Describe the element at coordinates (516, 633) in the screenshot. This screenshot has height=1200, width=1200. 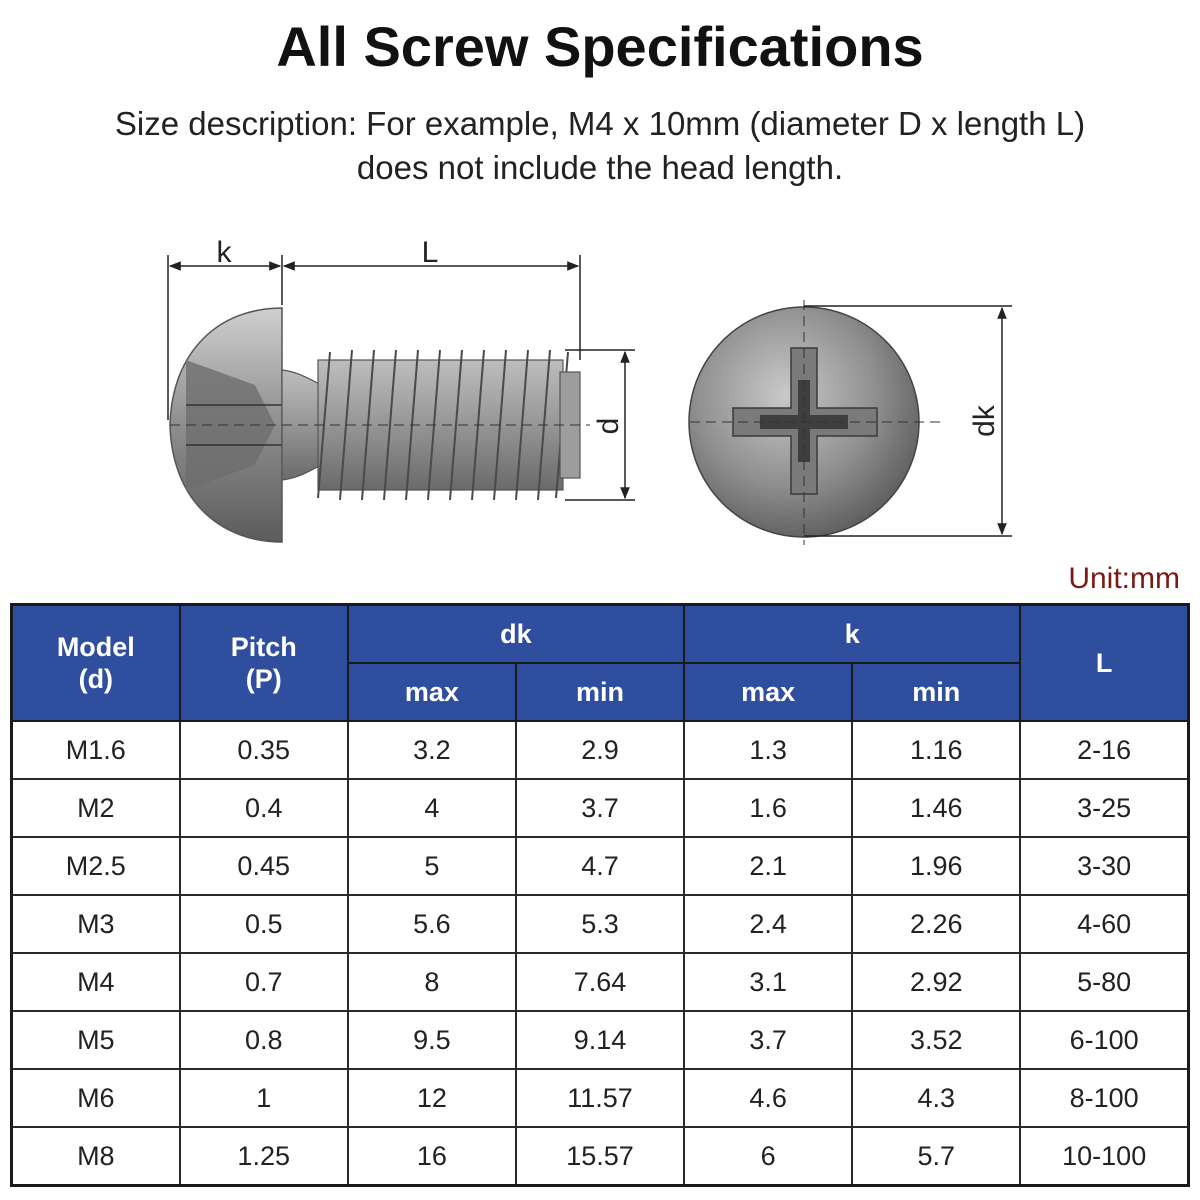
I see `header-dk: dk` at that location.